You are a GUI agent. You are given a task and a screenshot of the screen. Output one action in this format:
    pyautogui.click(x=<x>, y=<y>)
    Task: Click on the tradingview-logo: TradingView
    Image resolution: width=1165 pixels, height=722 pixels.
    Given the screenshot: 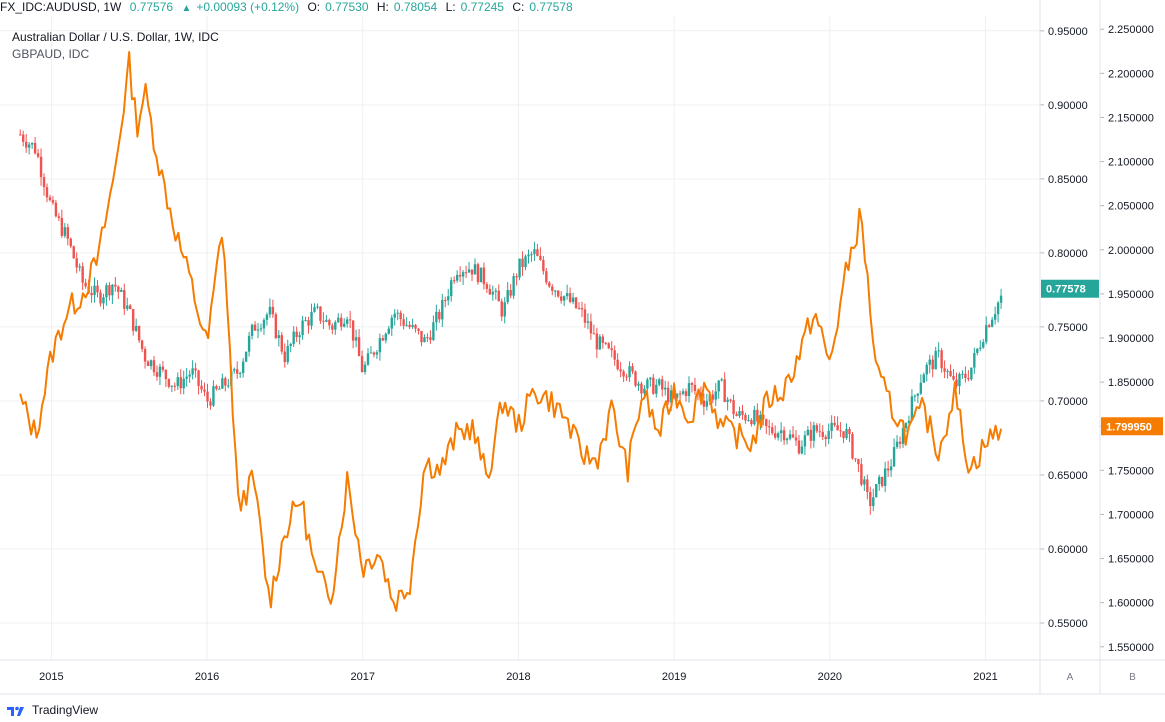 What is the action you would take?
    pyautogui.click(x=52, y=710)
    